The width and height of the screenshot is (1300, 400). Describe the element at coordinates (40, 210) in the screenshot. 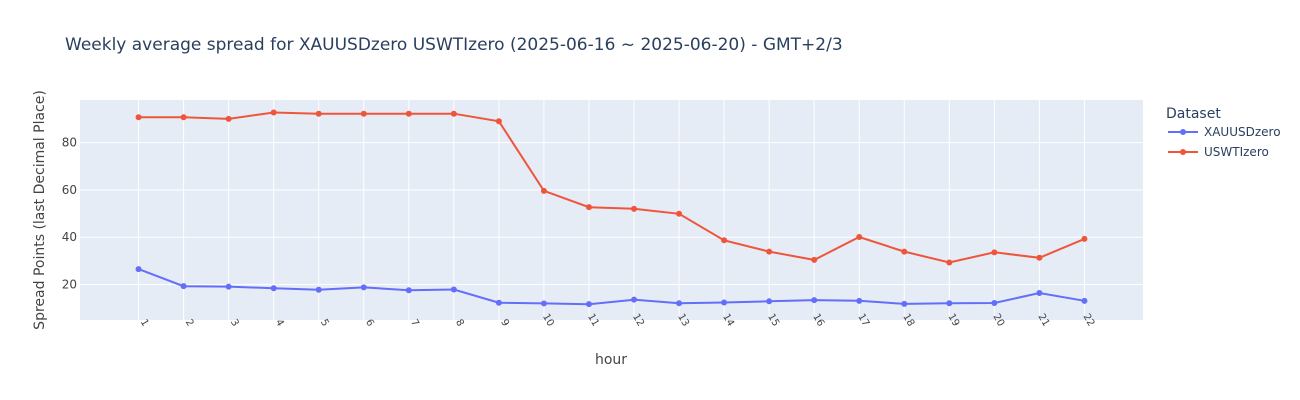

I see `y-axis-title: Spread Points (last Decimal Place)` at that location.